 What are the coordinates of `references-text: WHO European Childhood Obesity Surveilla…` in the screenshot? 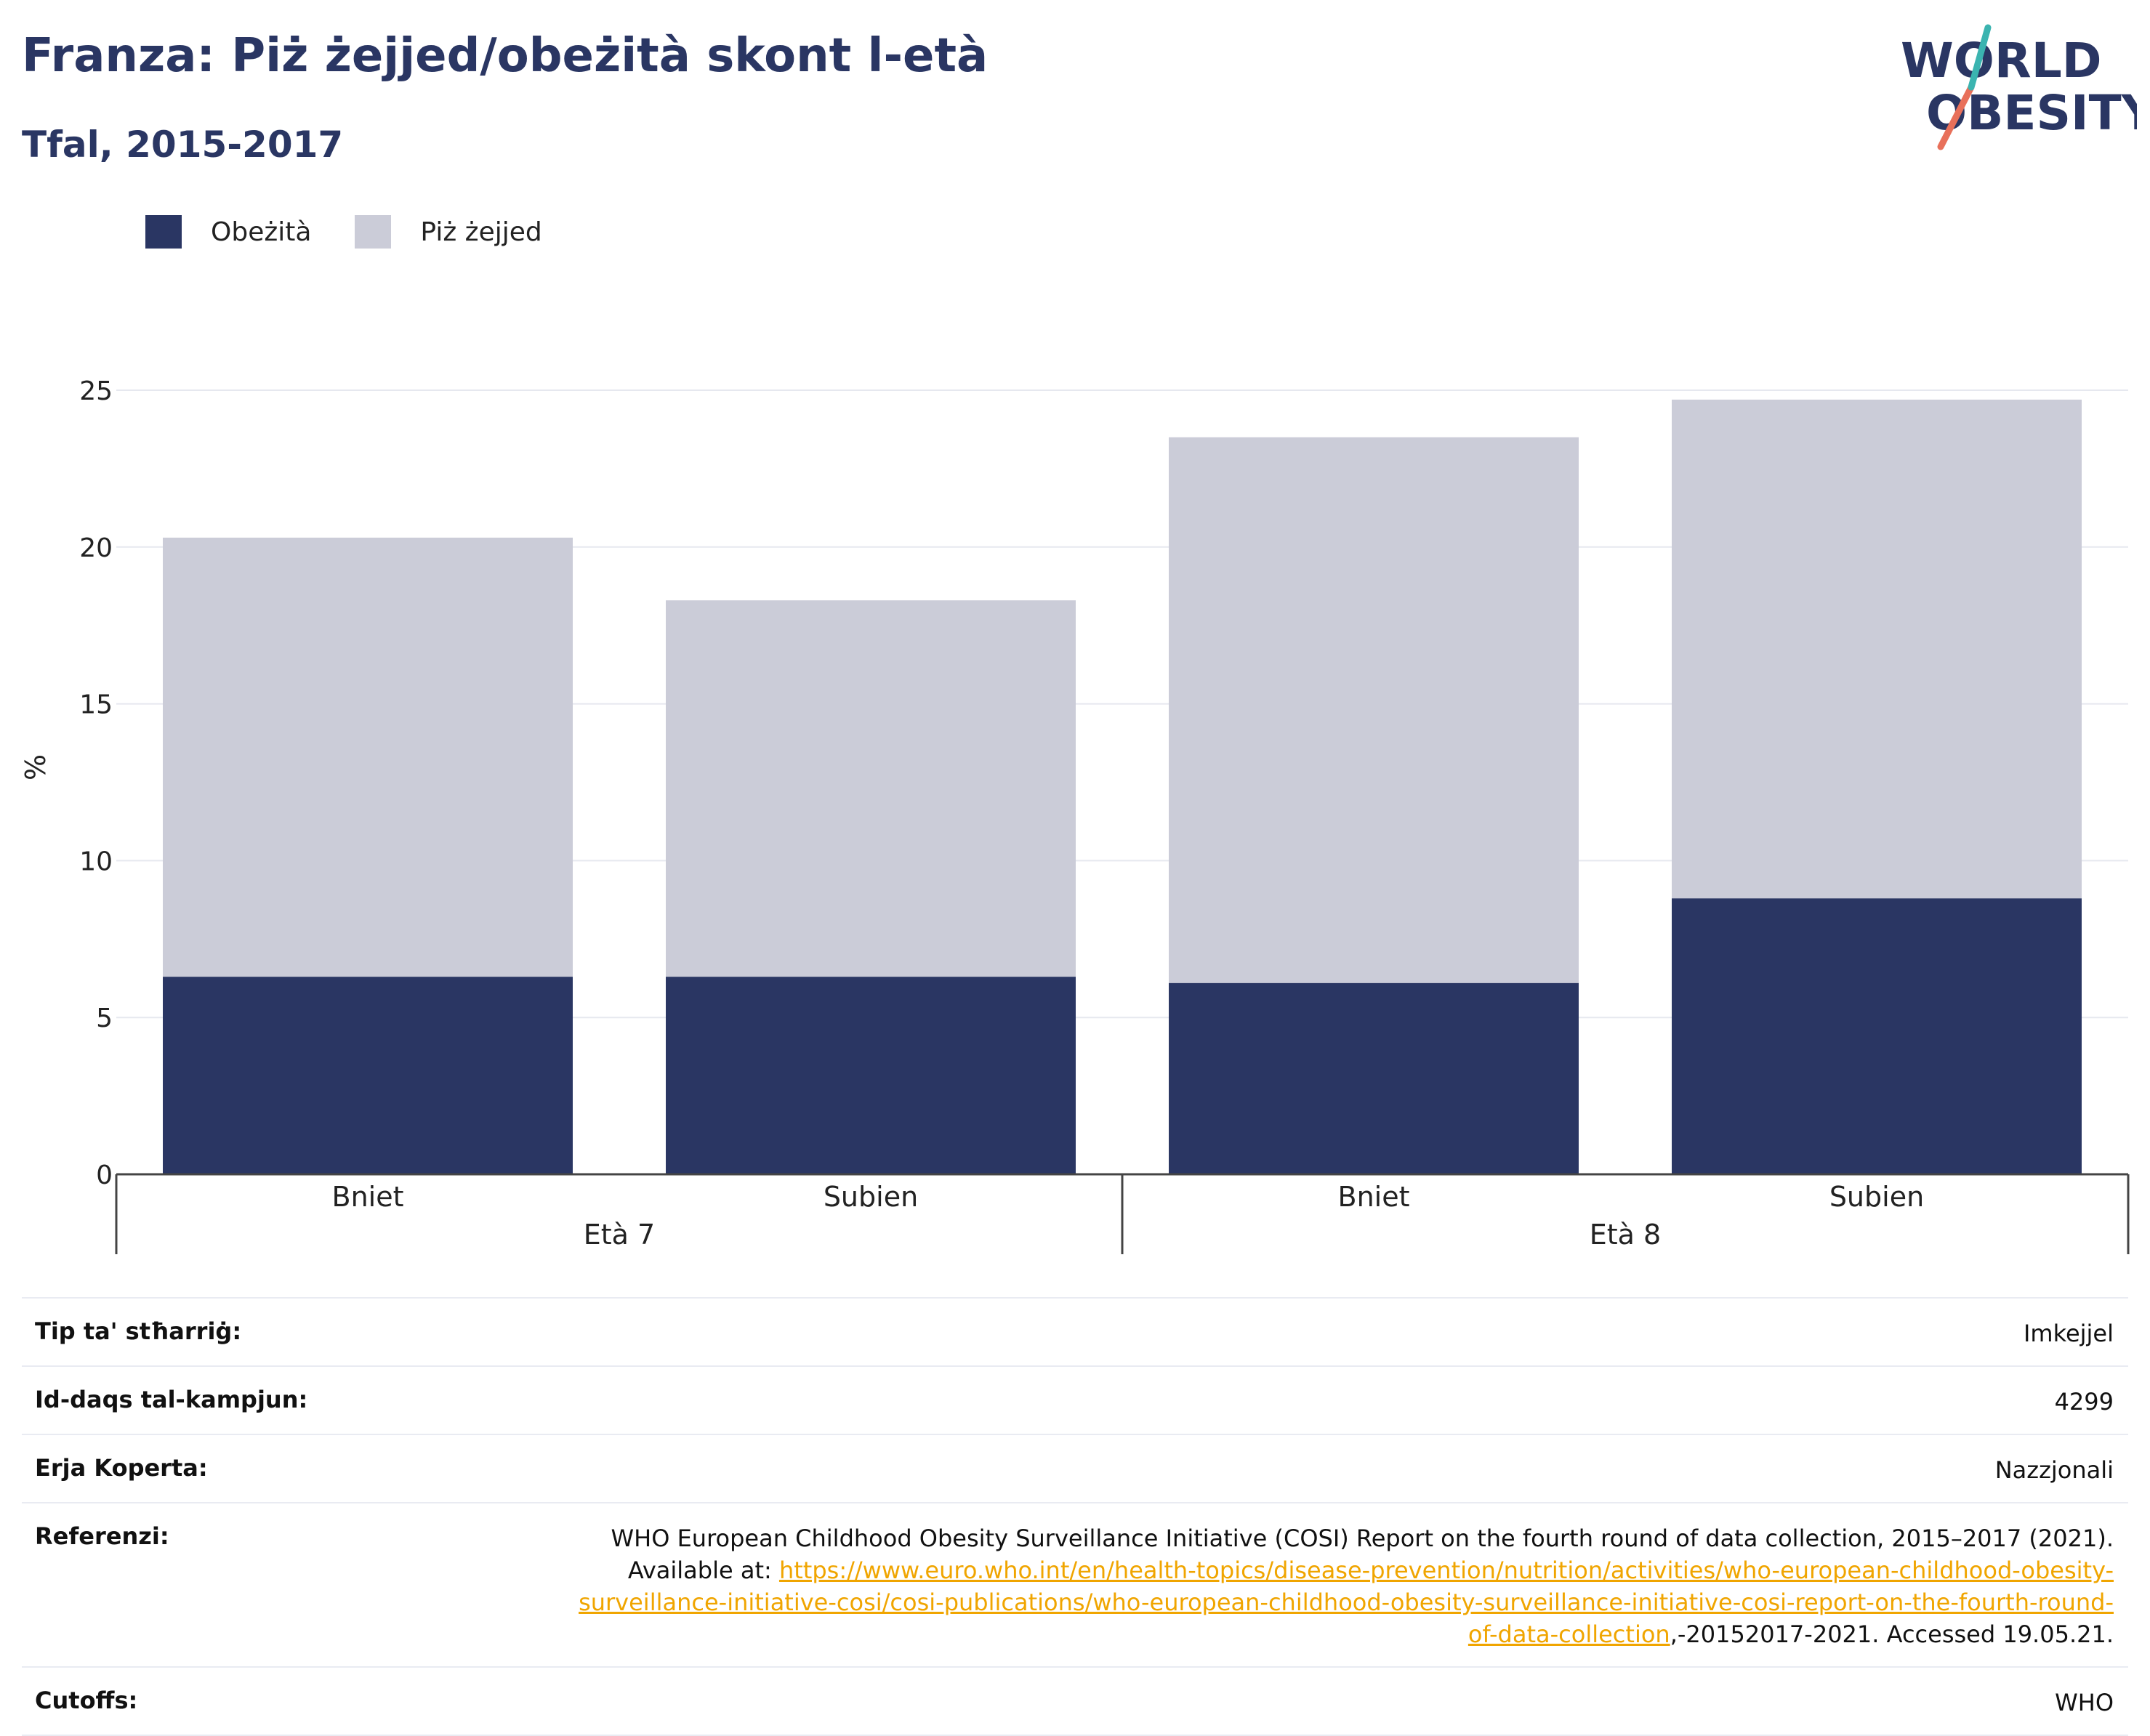 It's located at (1362, 1555).